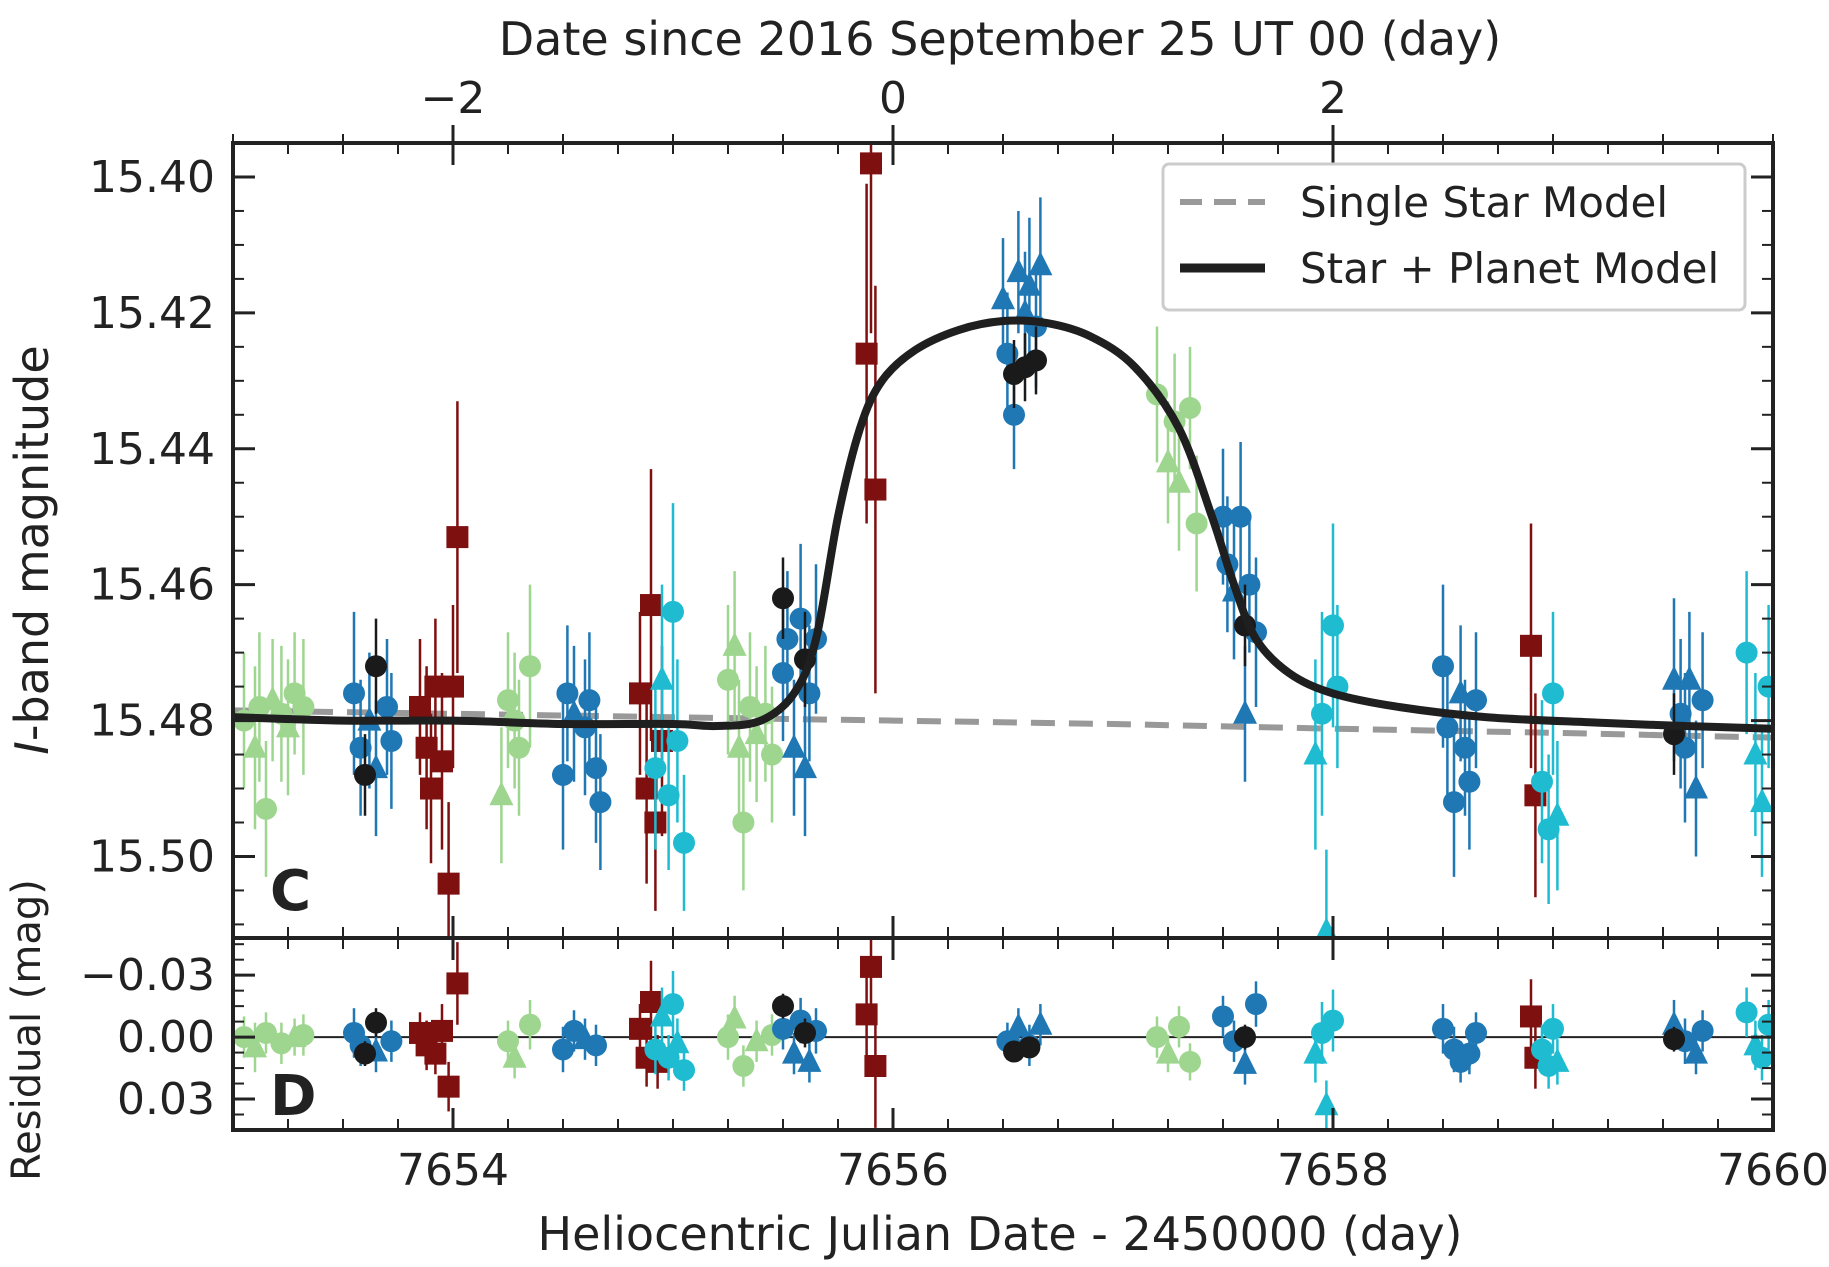  What do you see at coordinates (27, 1030) in the screenshot?
I see `panel-d-y-axis-title: Residual (mag)` at bounding box center [27, 1030].